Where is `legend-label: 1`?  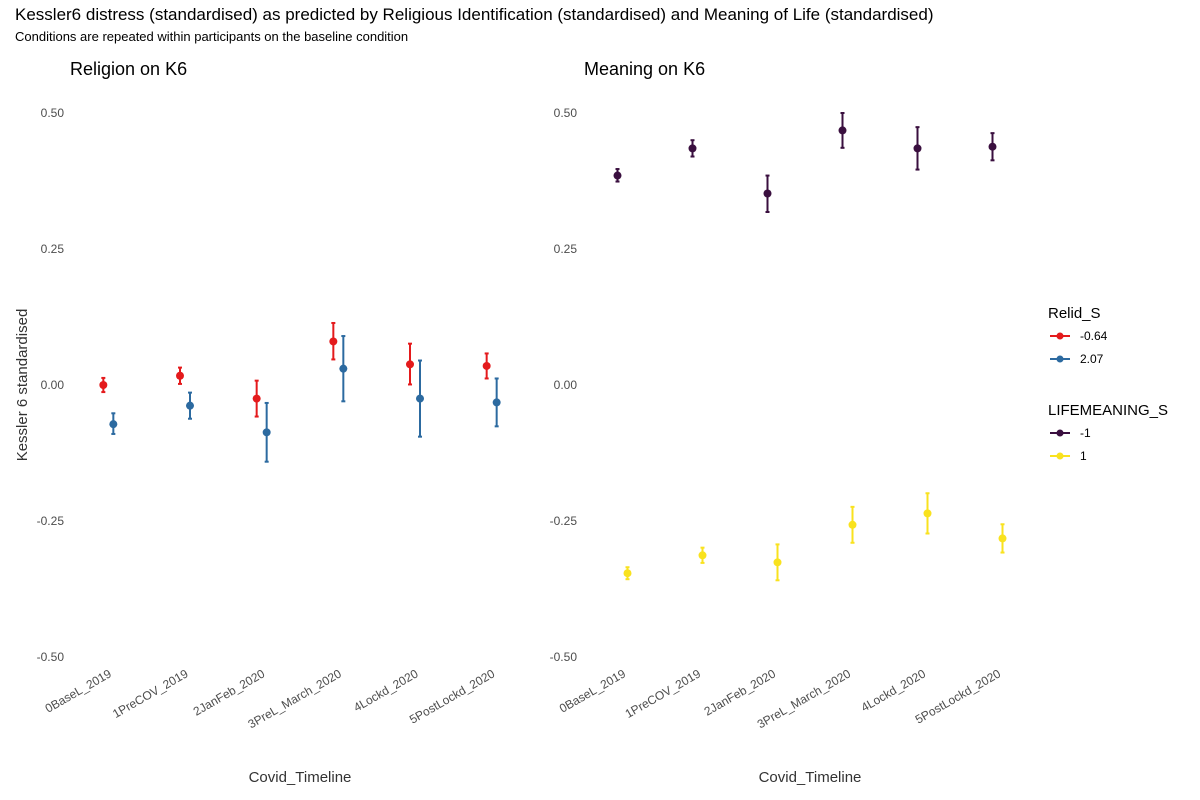 legend-label: 1 is located at coordinates (1083, 456).